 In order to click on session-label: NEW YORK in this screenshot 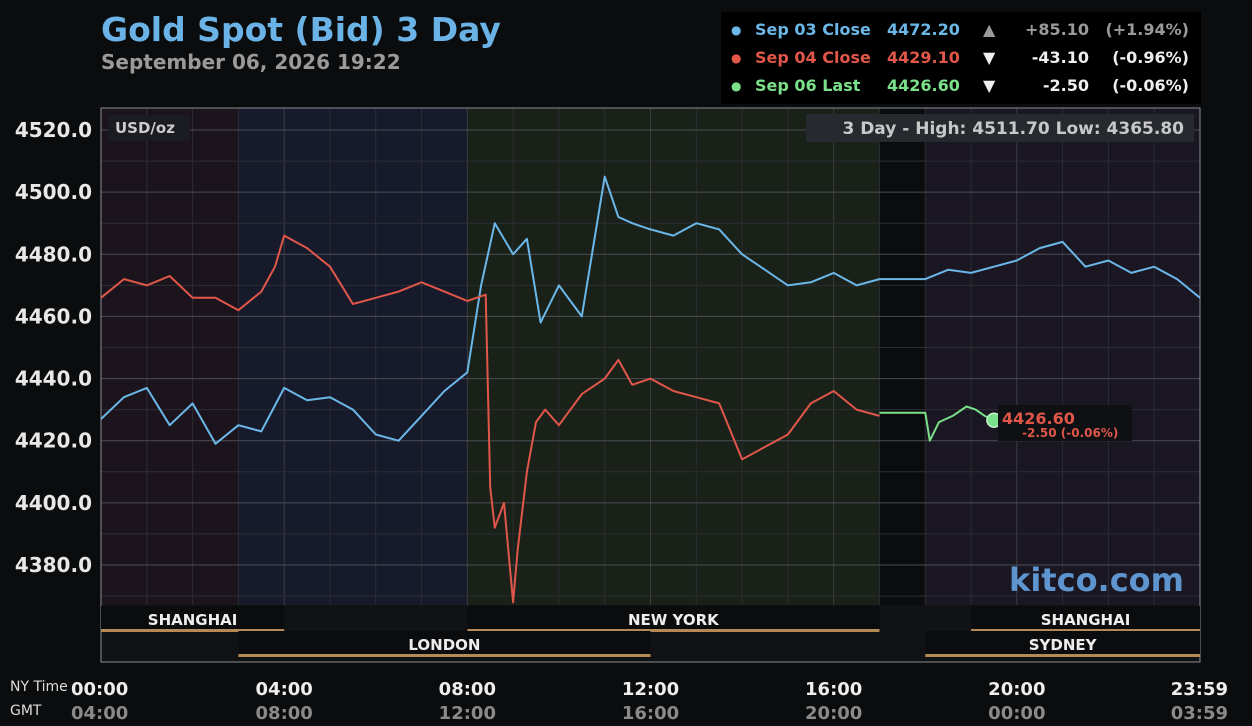, I will do `click(674, 620)`.